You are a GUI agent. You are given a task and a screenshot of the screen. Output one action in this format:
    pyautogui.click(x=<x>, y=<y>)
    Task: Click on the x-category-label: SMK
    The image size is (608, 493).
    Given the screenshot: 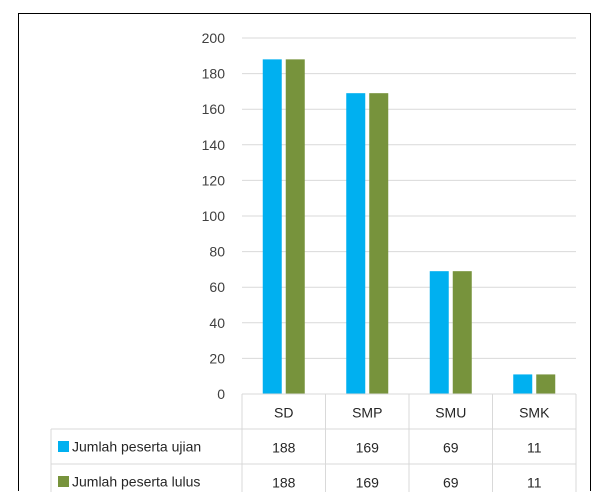 What is the action you would take?
    pyautogui.click(x=534, y=413)
    